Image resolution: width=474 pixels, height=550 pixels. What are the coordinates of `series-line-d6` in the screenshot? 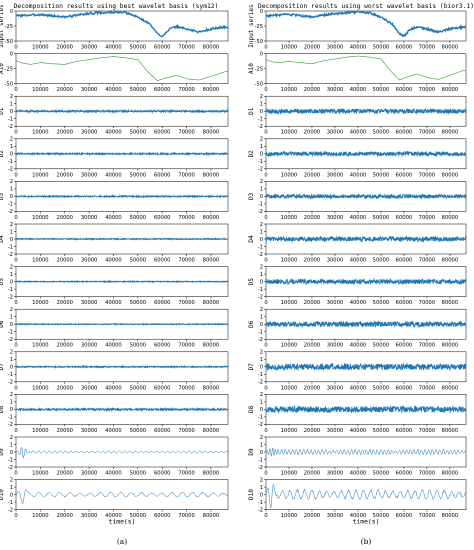 It's located at (122, 324).